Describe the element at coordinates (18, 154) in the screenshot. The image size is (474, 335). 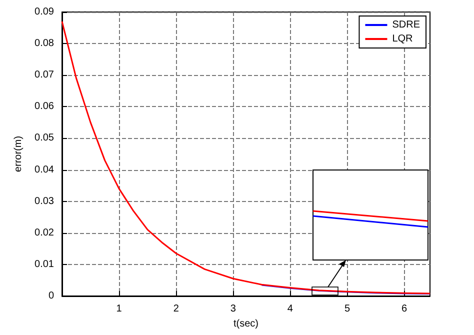
I see `y-axis-title: error(m)` at that location.